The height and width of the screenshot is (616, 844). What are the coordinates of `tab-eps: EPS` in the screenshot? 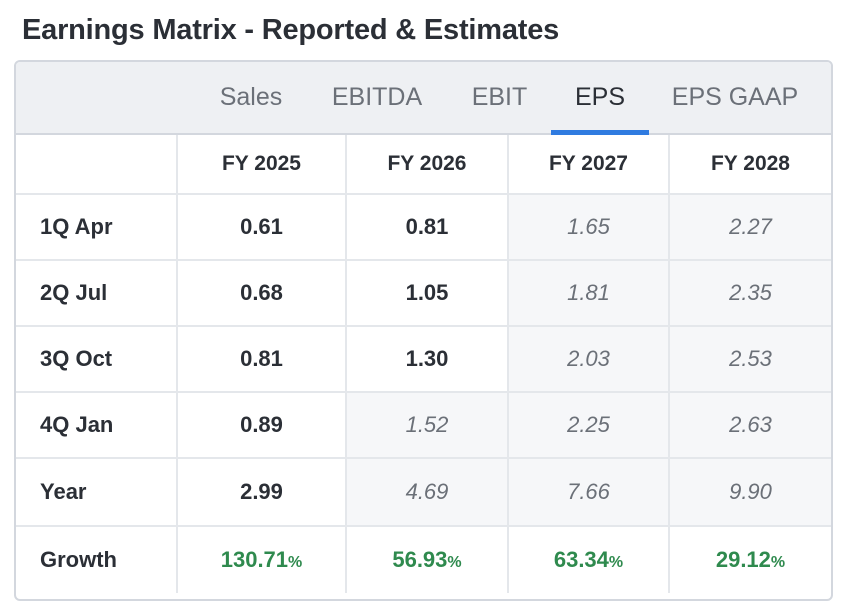 It's located at (600, 98).